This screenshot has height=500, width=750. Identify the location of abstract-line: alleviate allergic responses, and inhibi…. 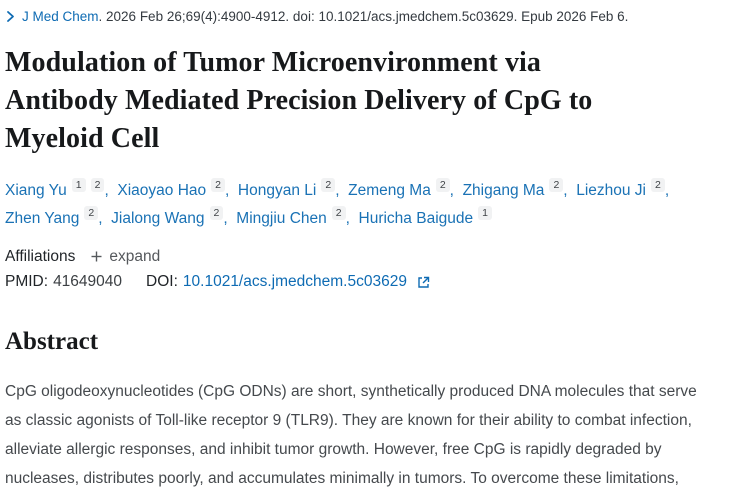
(333, 449).